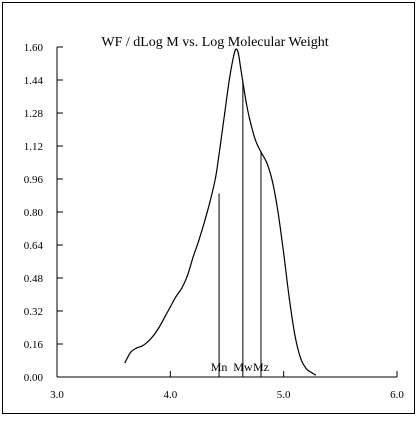 Image resolution: width=417 pixels, height=421 pixels. I want to click on y-tick-label: 0.48, so click(34, 279).